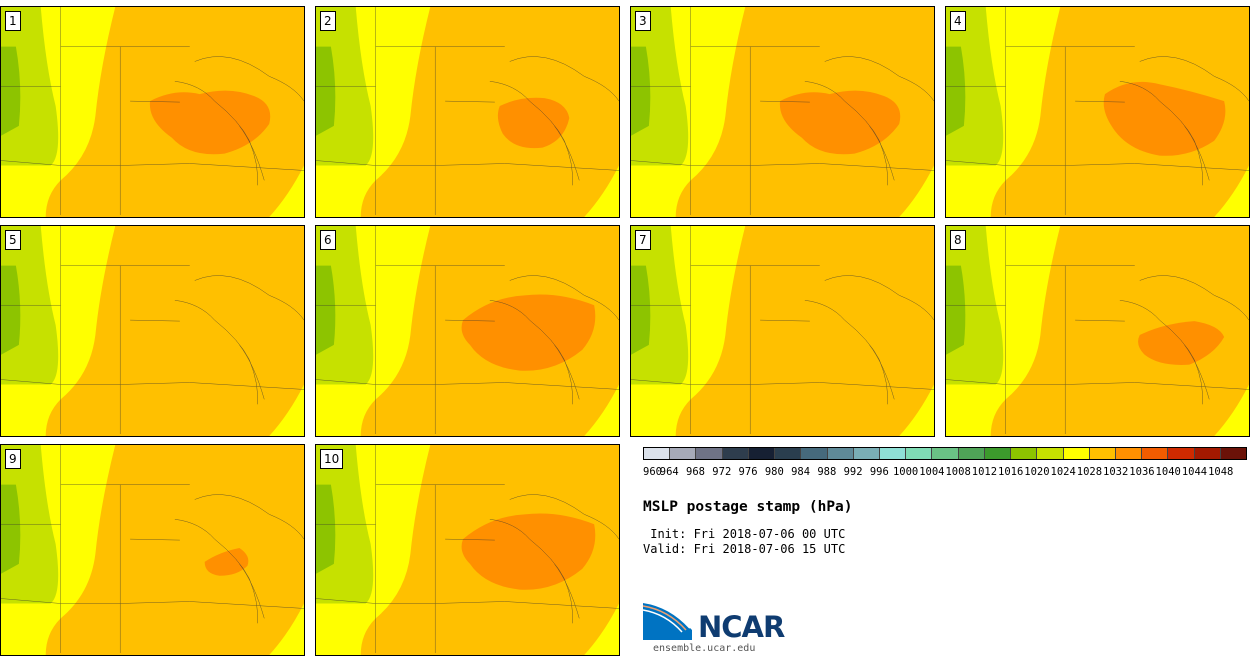  What do you see at coordinates (643, 240) in the screenshot?
I see `member-number-label: 7` at bounding box center [643, 240].